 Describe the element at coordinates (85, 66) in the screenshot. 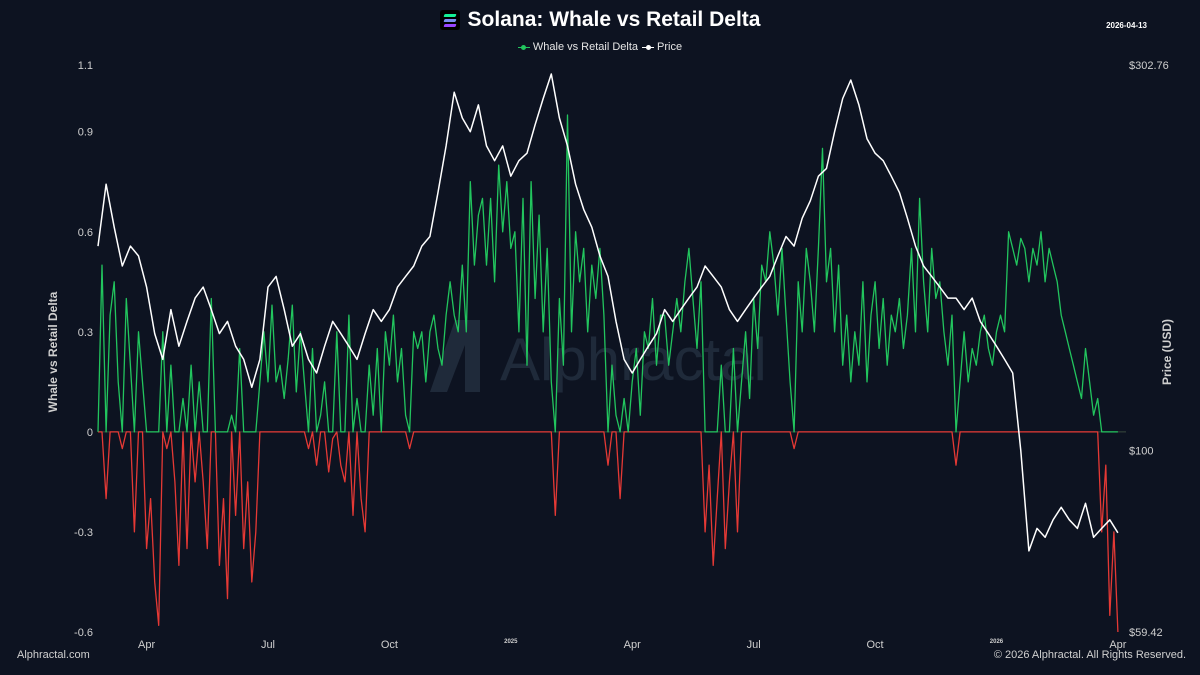

I see `y-tick-label: 1.1` at that location.